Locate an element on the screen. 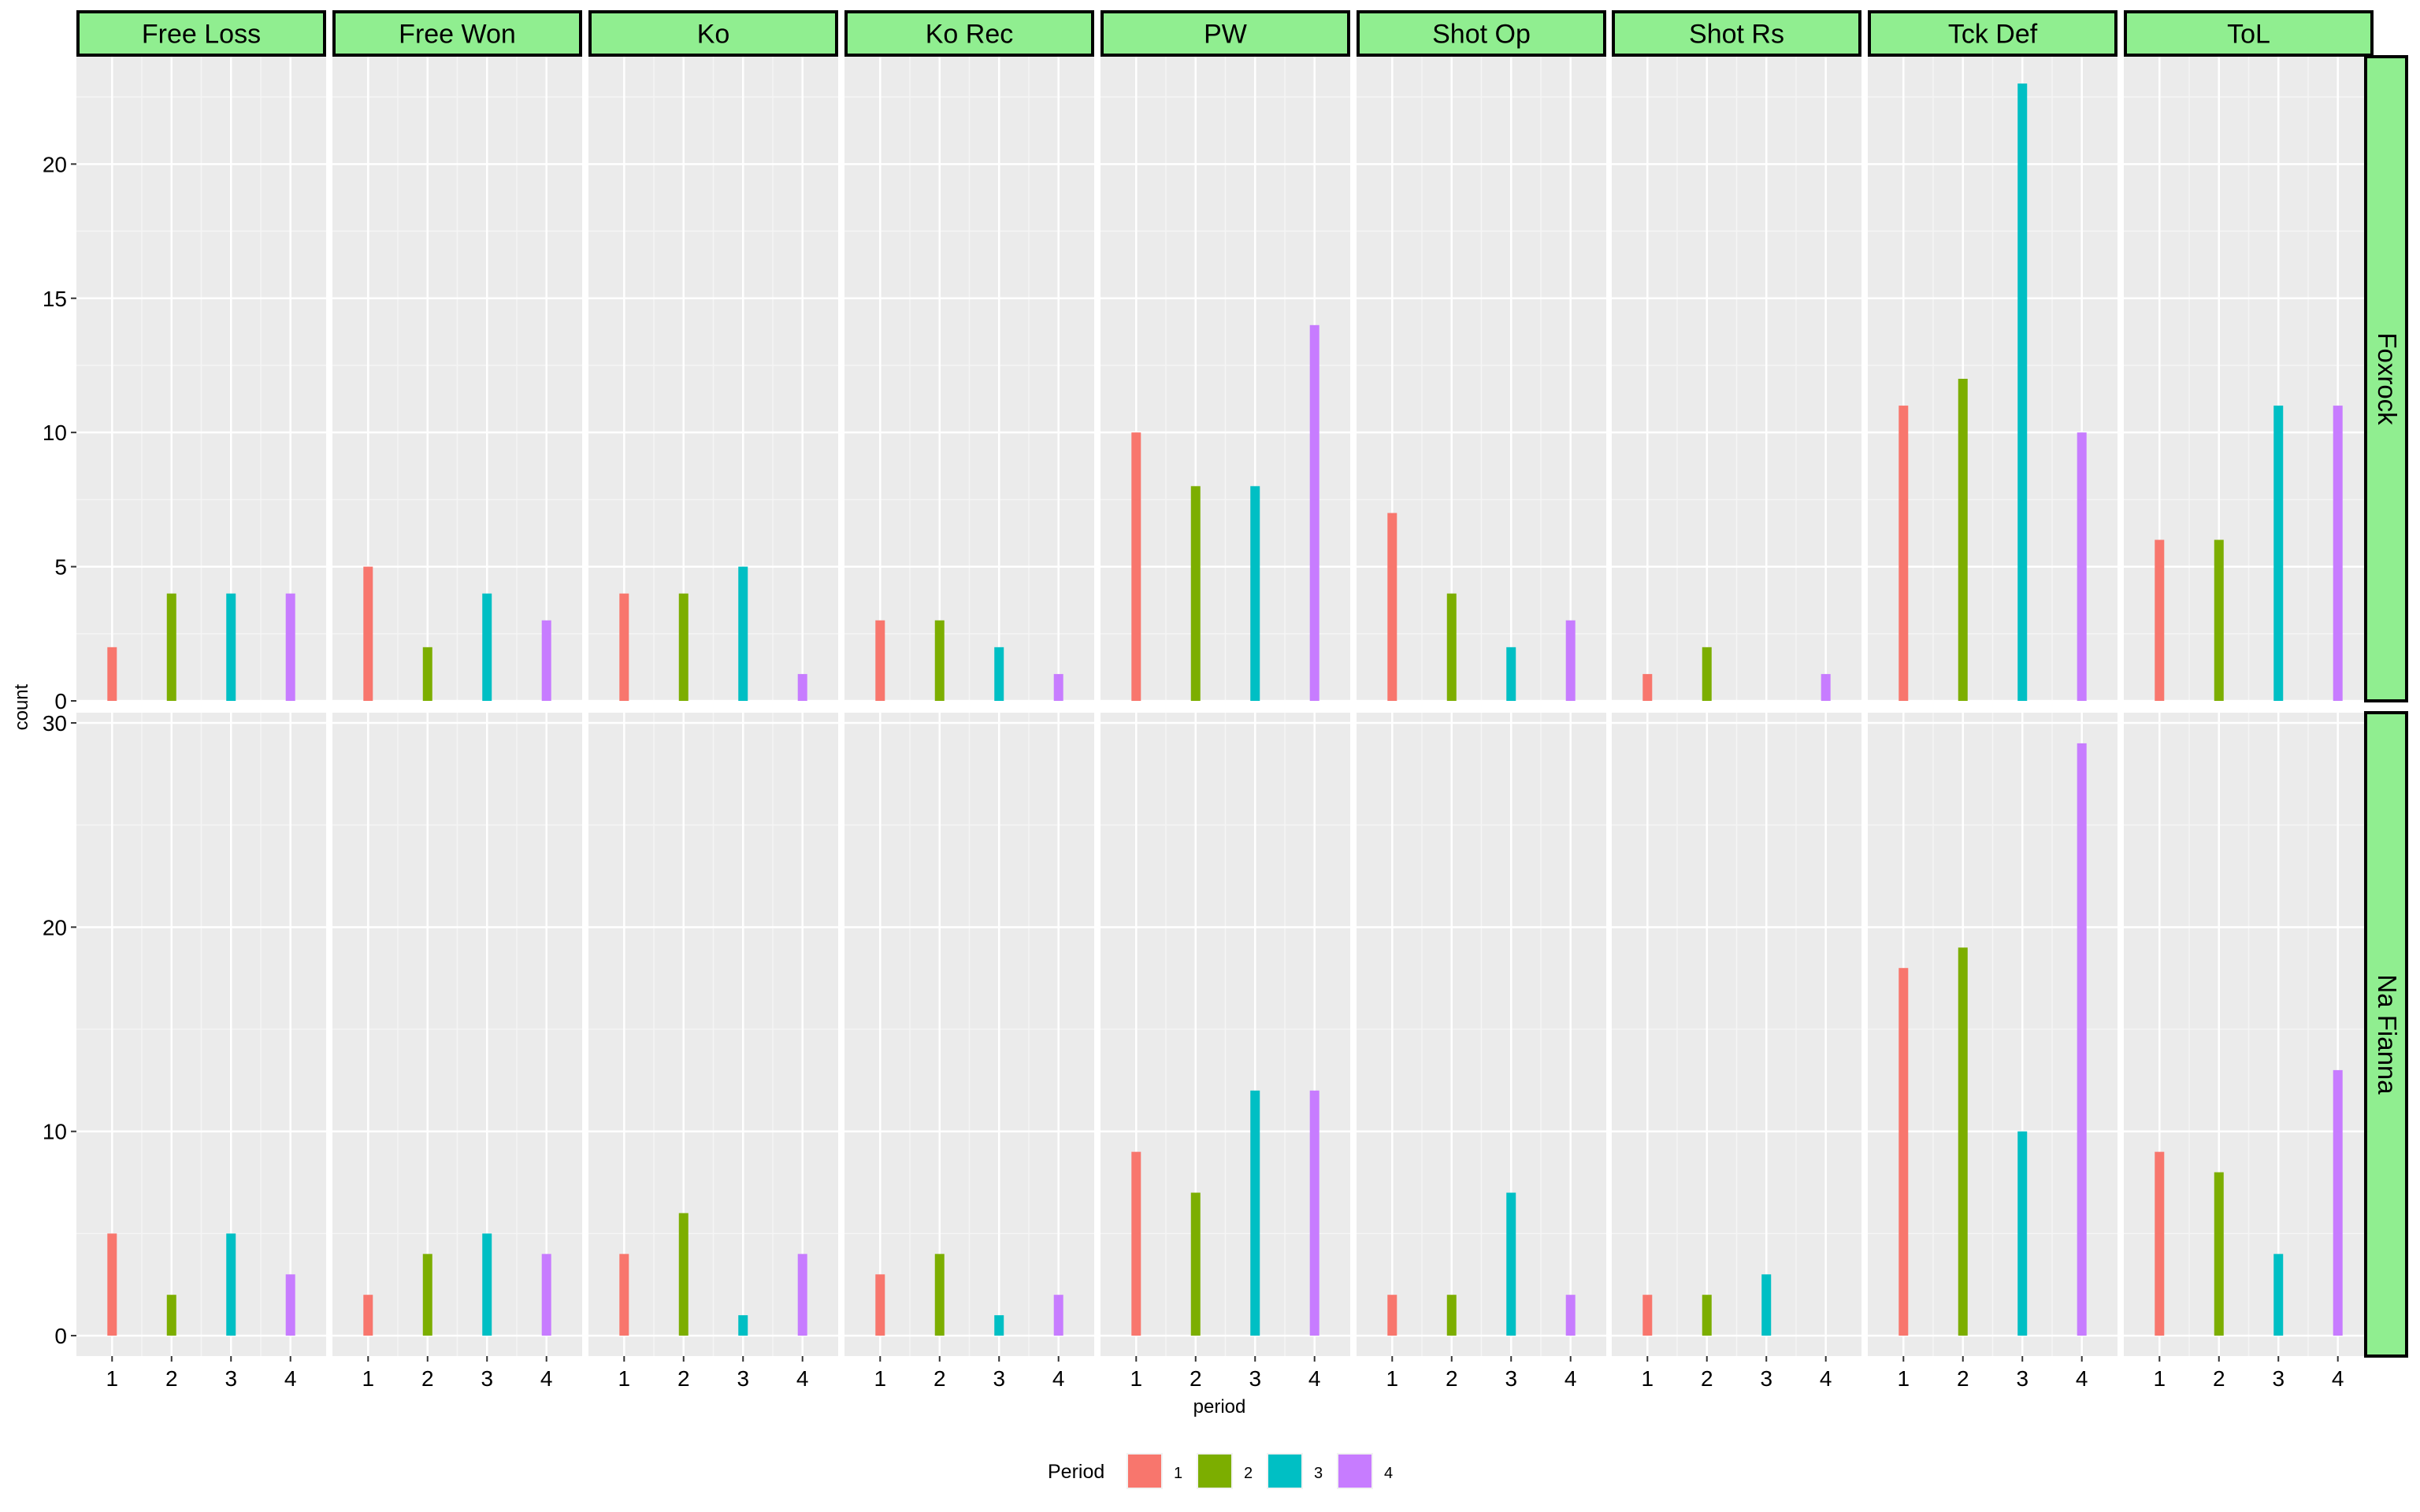  row-strip-background is located at coordinates (2386, 378).